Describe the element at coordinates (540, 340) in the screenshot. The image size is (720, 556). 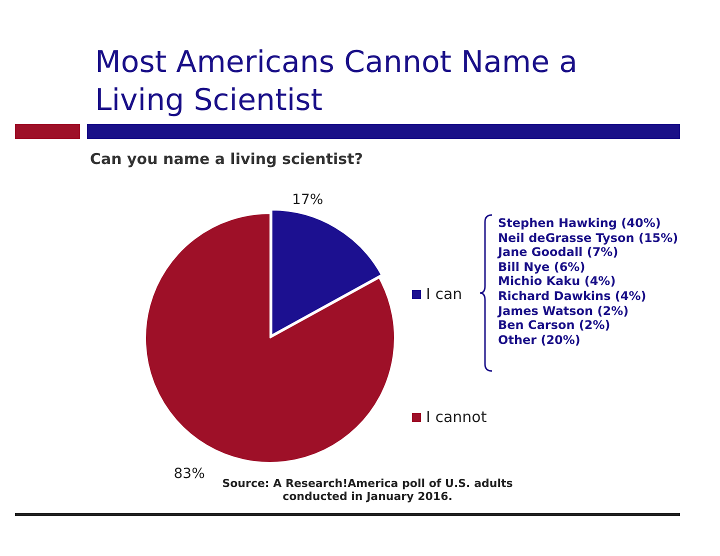
I see `text: Other (20%)` at that location.